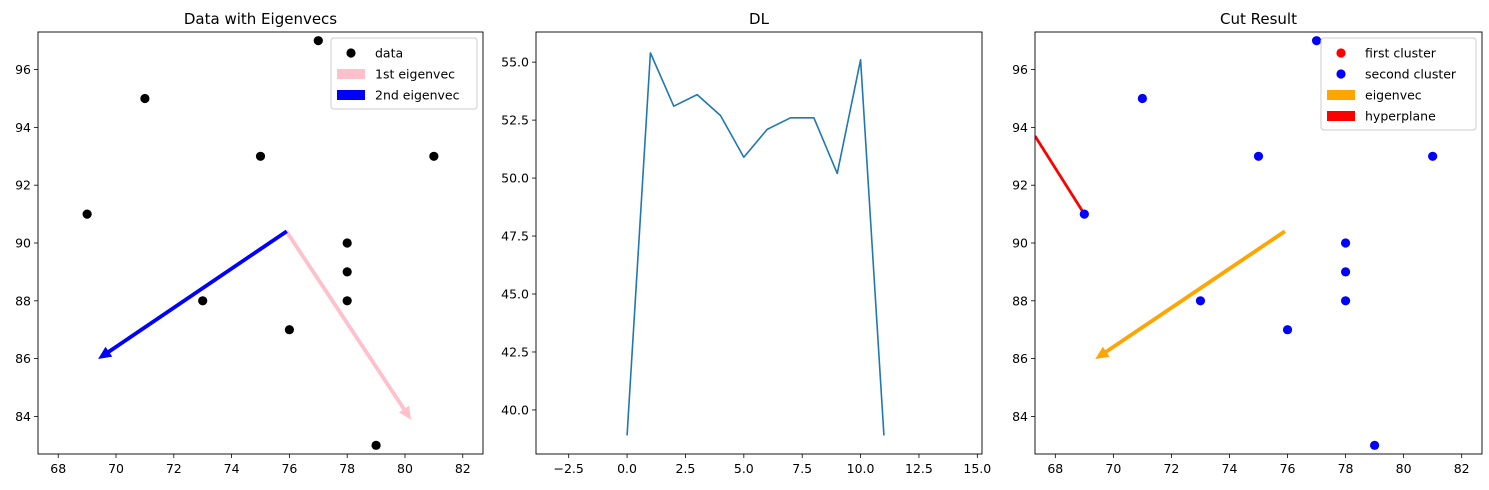  What do you see at coordinates (861, 468) in the screenshot?
I see `x-tick-label: 10.0` at bounding box center [861, 468].